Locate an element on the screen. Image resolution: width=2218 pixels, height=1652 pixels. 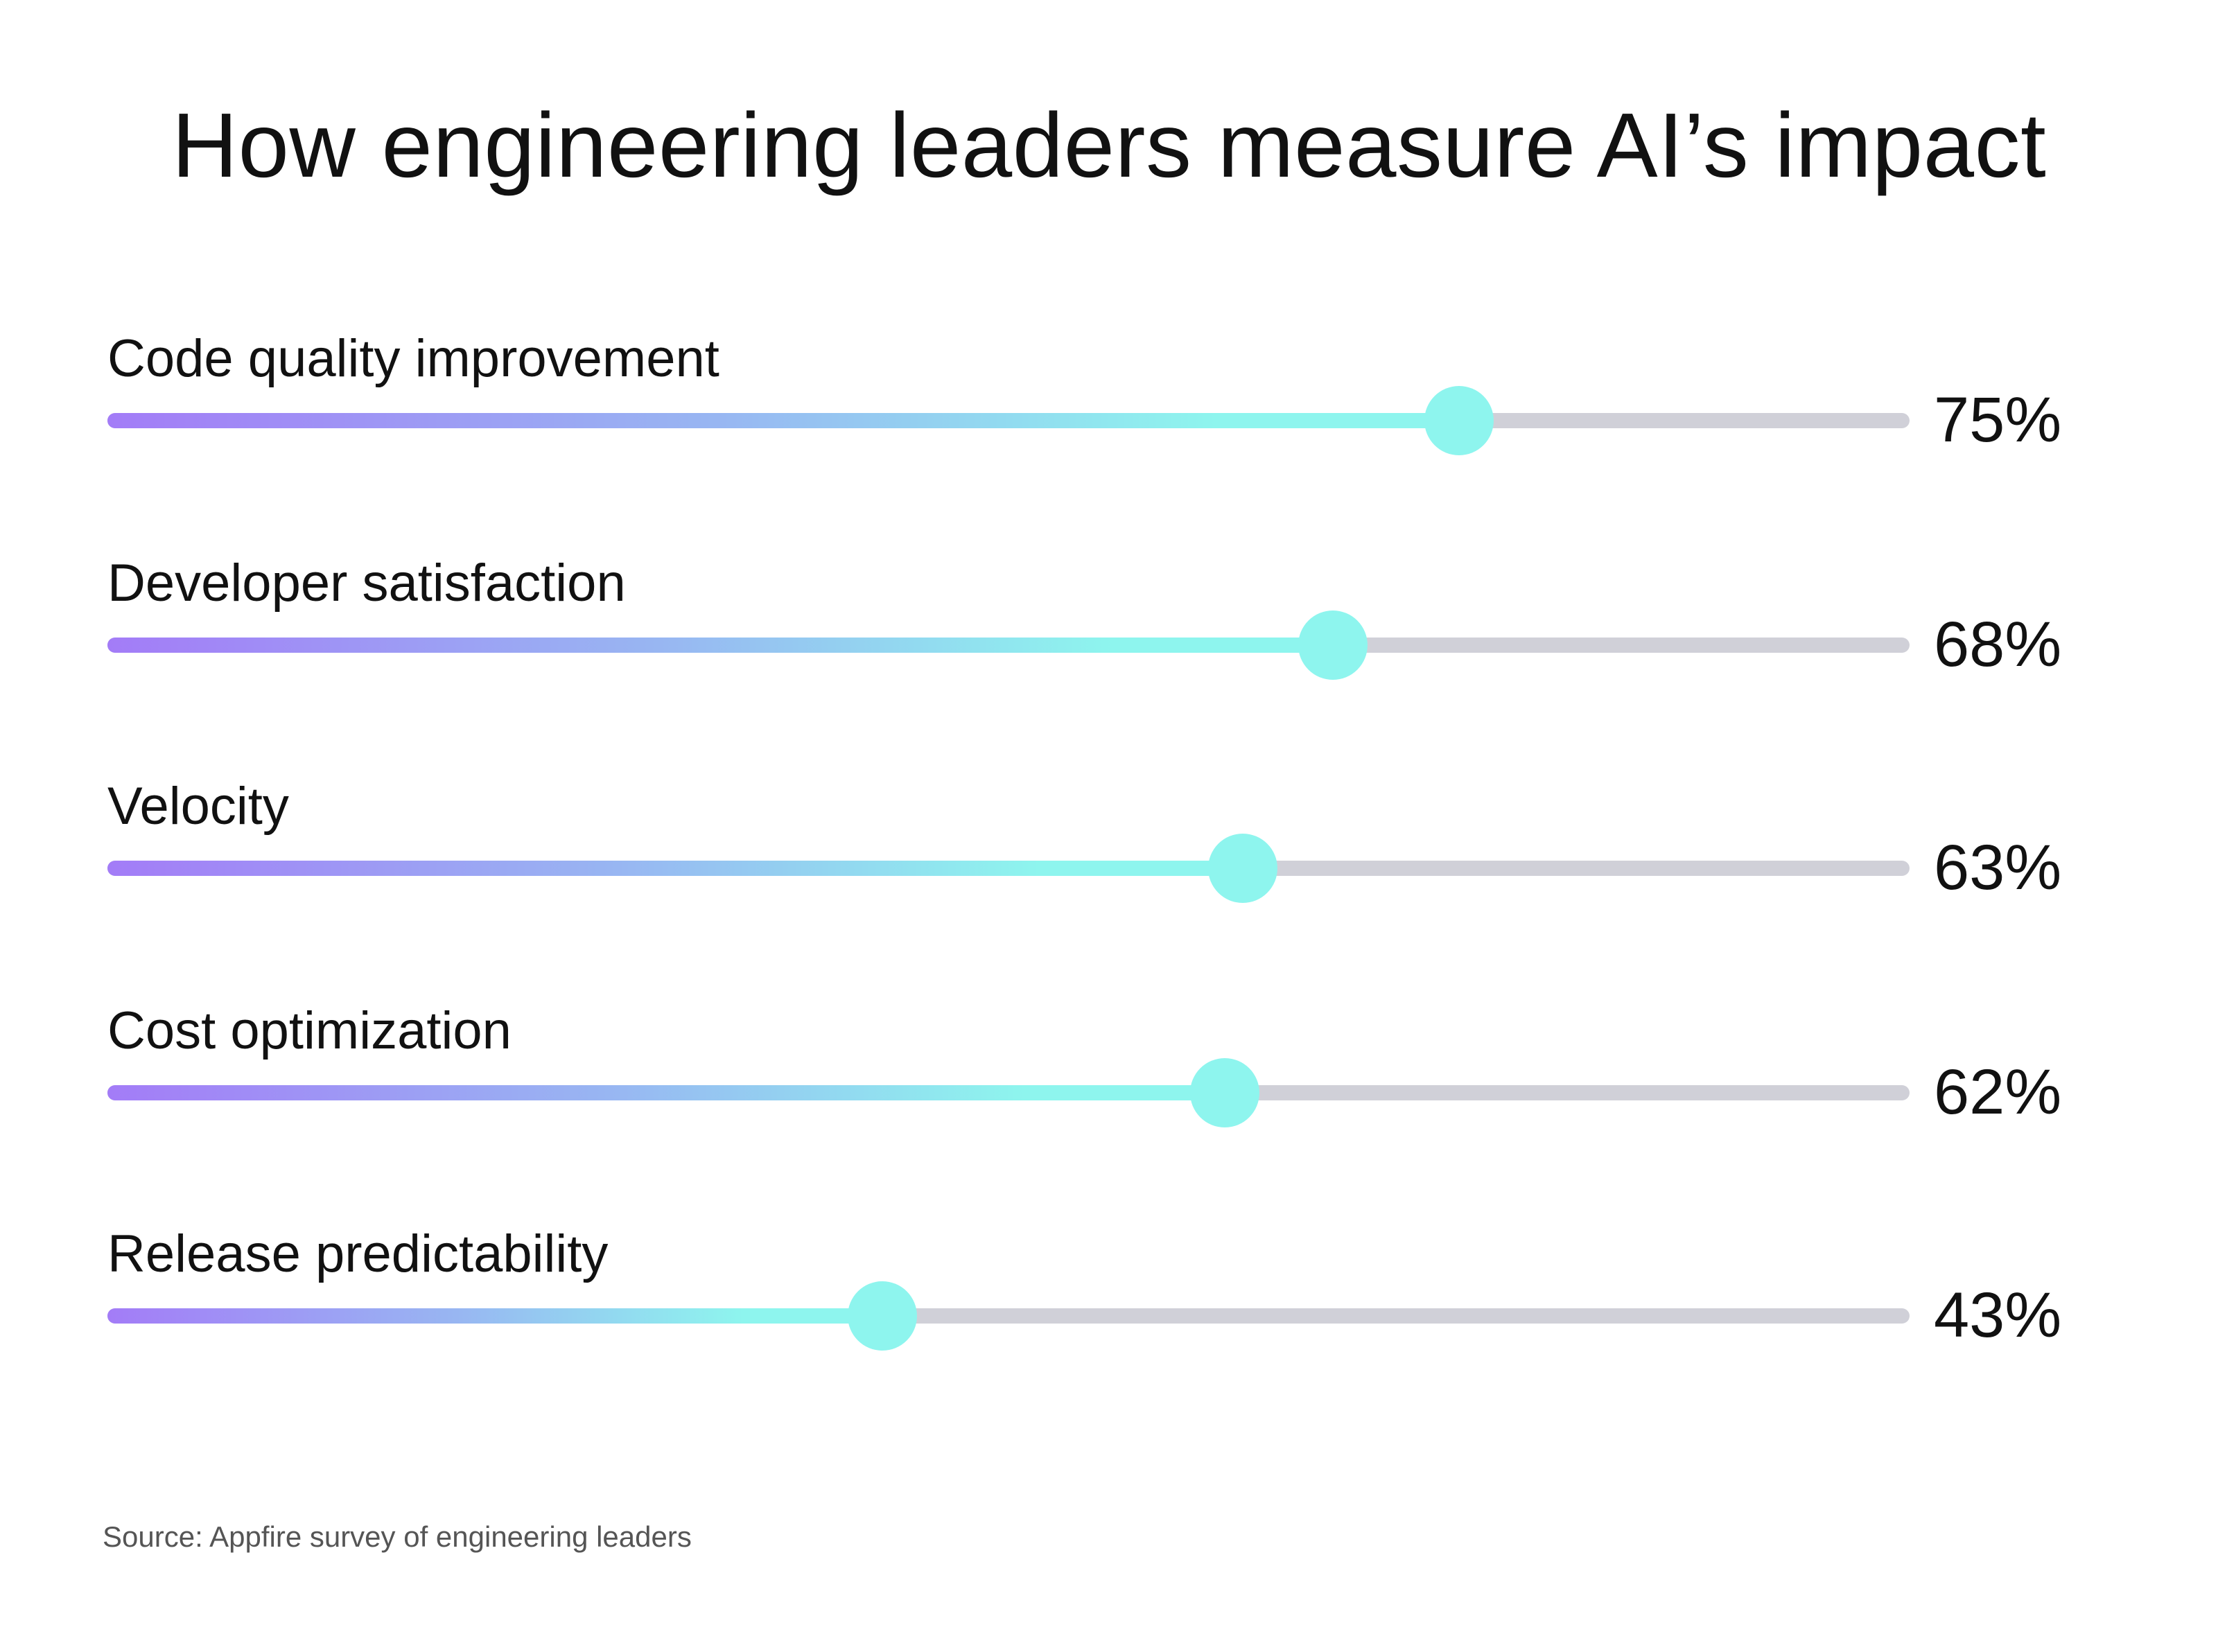
value-label: 43% is located at coordinates (1998, 1315).